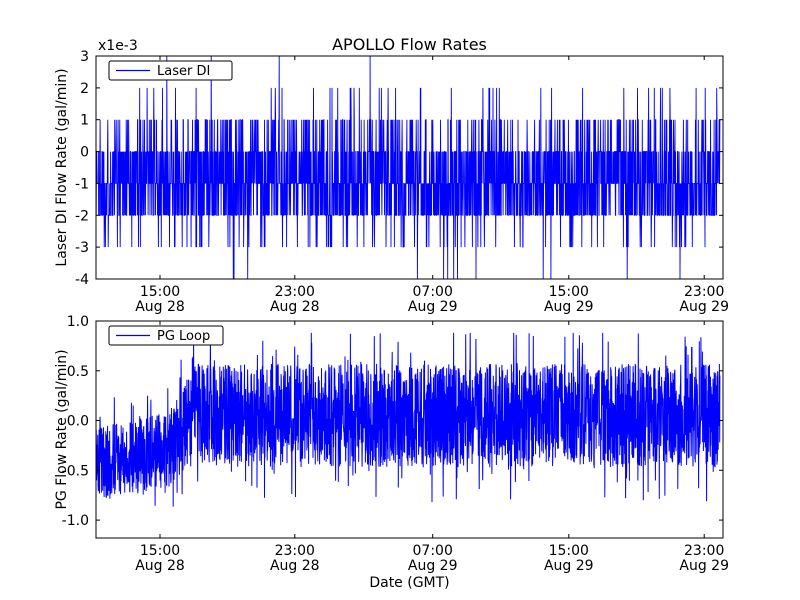  Describe the element at coordinates (62, 167) in the screenshot. I see `y-axis-label: Laser DI Flow Rate (gal/min)` at that location.